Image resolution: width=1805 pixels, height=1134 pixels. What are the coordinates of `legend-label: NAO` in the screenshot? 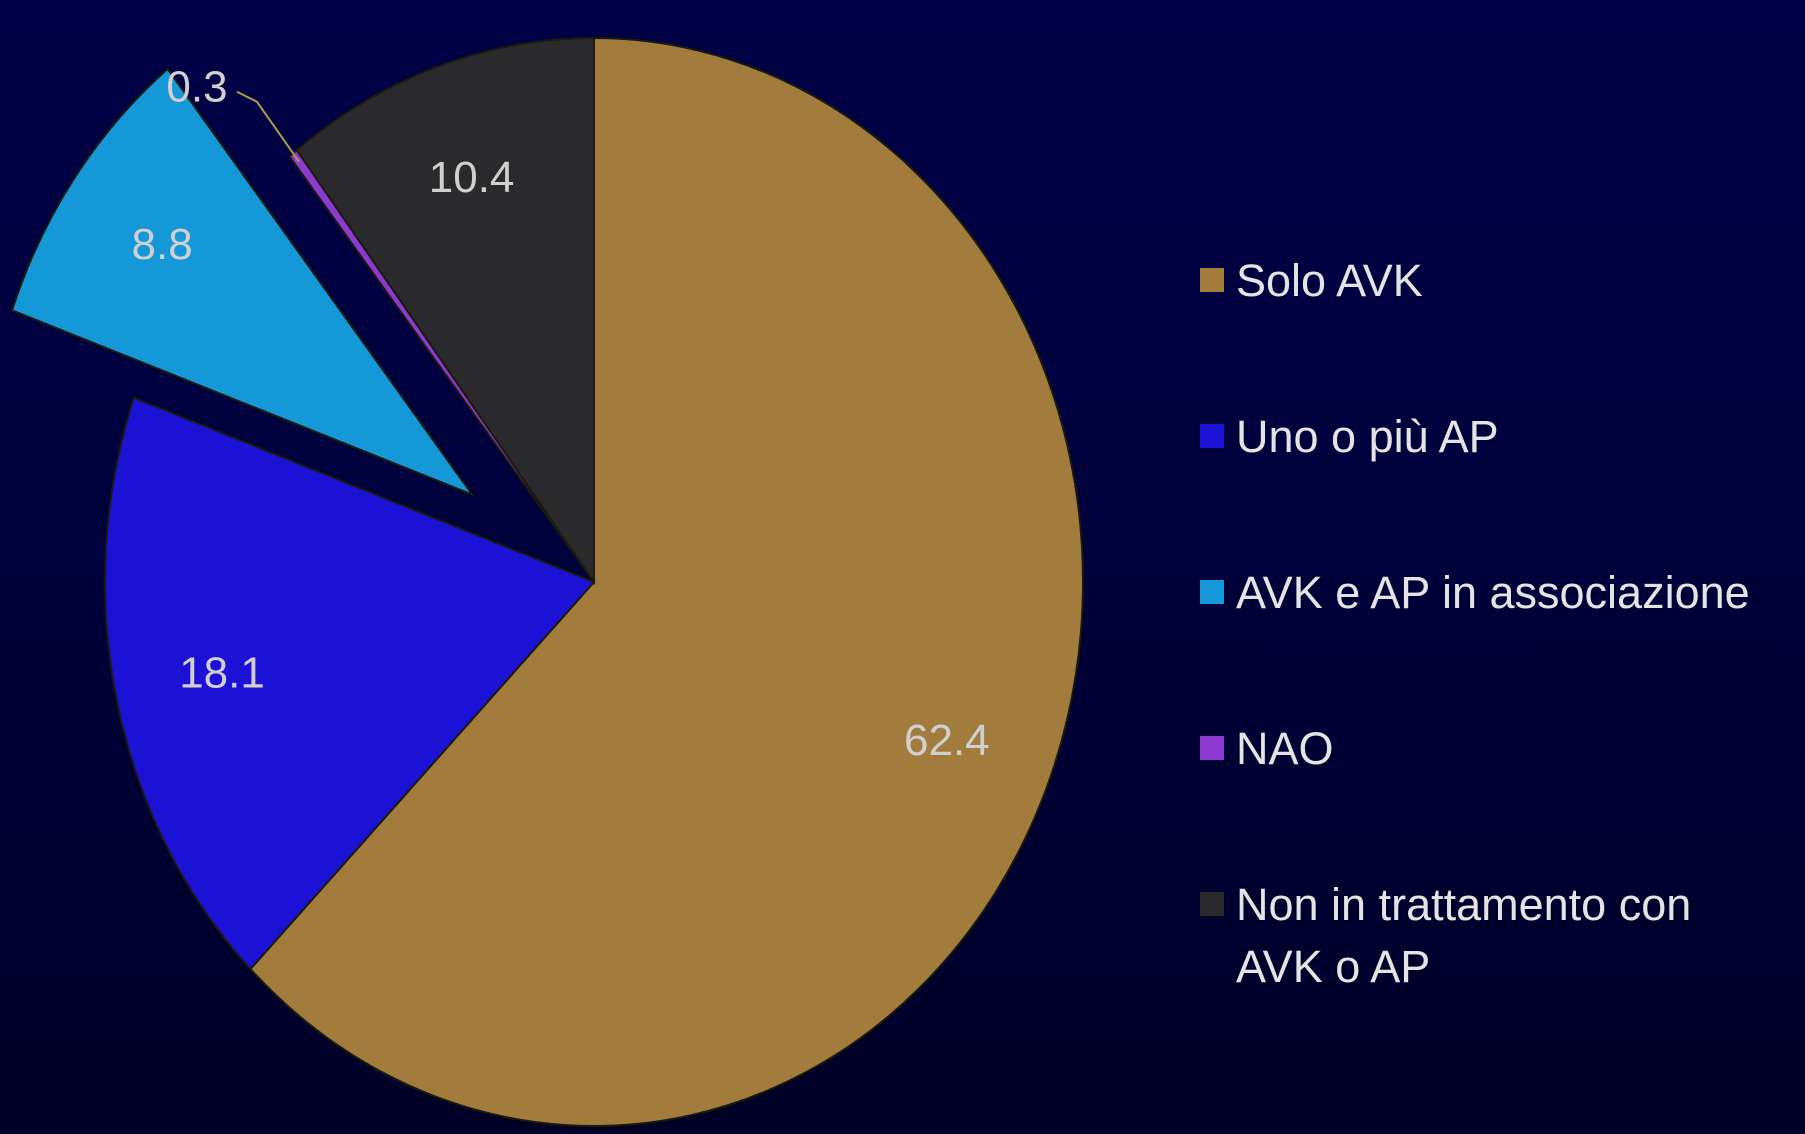 It's located at (1285, 748).